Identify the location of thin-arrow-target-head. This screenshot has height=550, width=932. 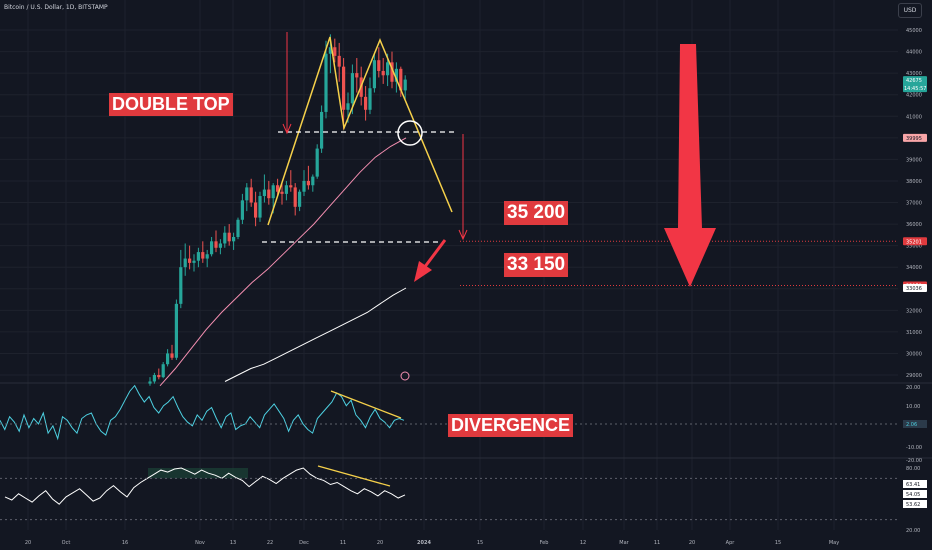
(463, 235).